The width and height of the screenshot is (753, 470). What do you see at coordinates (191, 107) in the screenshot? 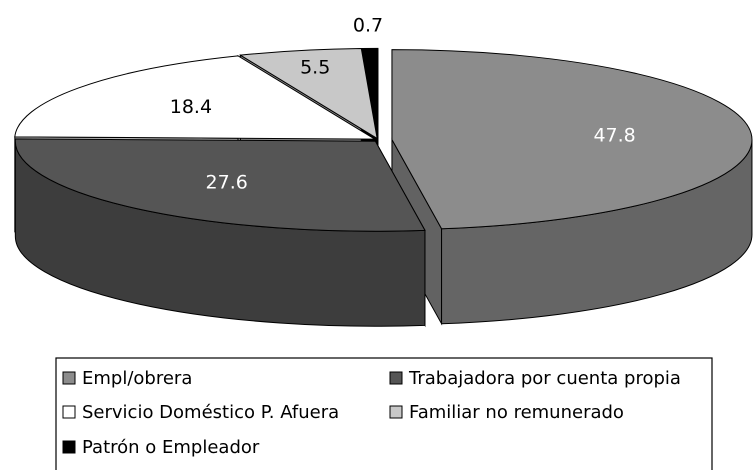
I see `data-label: 18.4` at bounding box center [191, 107].